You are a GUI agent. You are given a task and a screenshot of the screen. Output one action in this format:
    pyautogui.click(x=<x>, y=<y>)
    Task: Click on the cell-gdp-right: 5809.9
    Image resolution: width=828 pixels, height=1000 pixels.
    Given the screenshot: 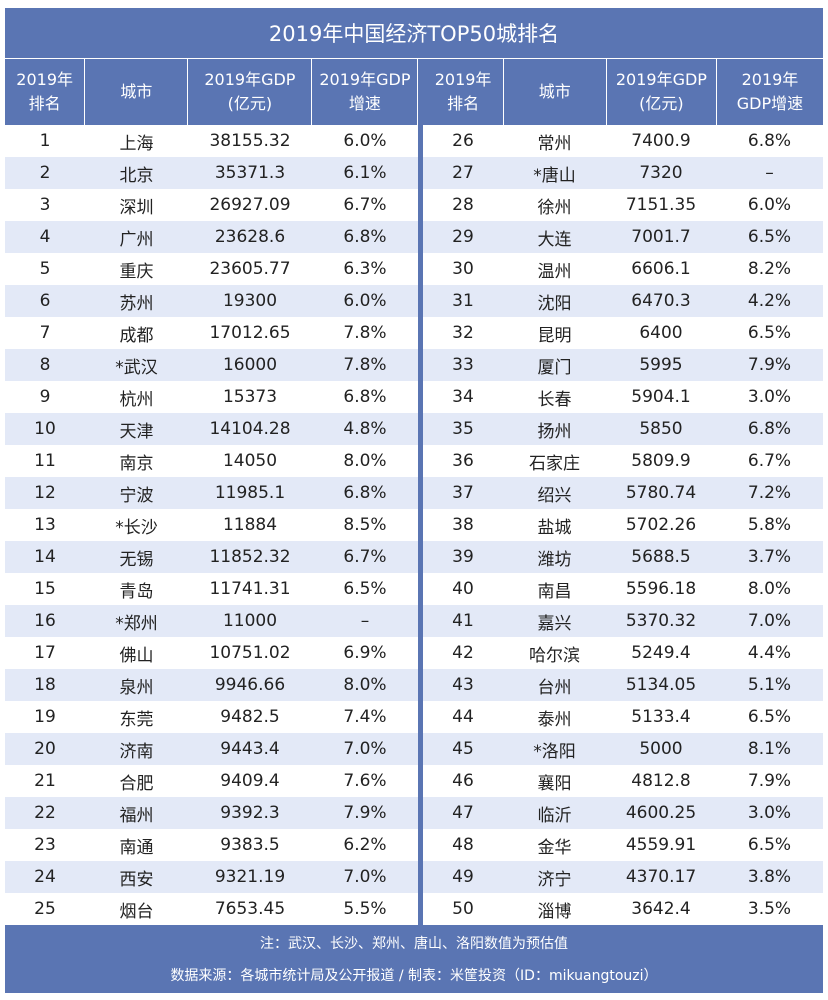 What is the action you would take?
    pyautogui.click(x=661, y=461)
    